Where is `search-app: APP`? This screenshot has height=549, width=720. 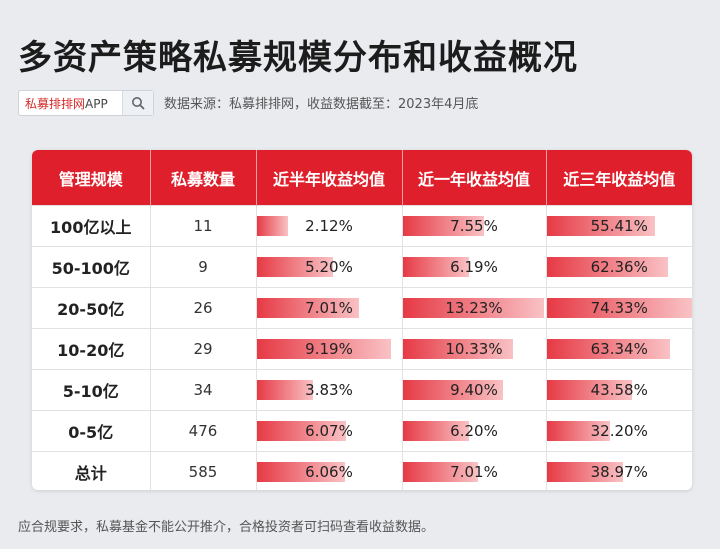 search-app: APP is located at coordinates (96, 103).